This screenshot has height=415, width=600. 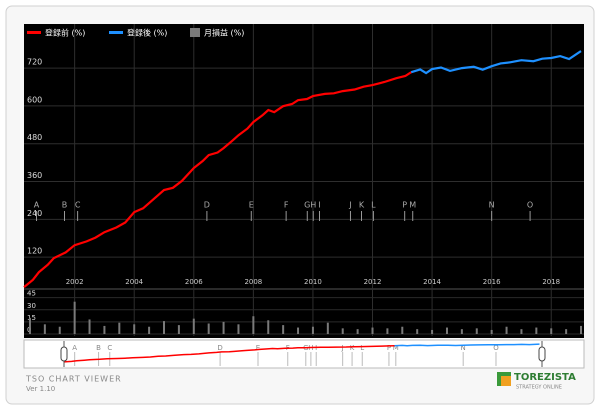 What do you see at coordinates (34, 99) in the screenshot?
I see `y-tick-label: 600` at bounding box center [34, 99].